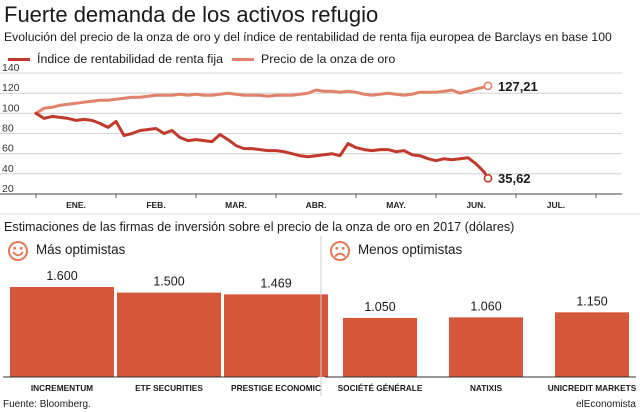  What do you see at coordinates (61, 276) in the screenshot?
I see `bar-value-label: 1.600` at bounding box center [61, 276].